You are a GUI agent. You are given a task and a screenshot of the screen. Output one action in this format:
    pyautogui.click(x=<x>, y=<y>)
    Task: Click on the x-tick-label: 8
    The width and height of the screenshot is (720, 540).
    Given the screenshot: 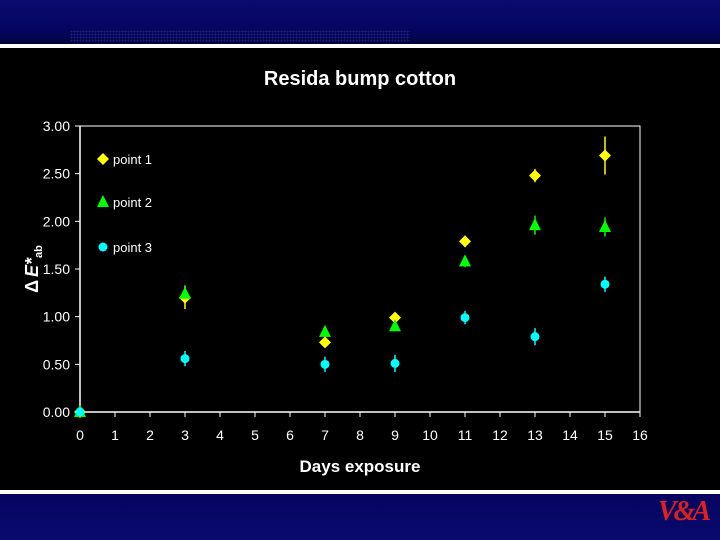 What is the action you would take?
    pyautogui.click(x=360, y=435)
    